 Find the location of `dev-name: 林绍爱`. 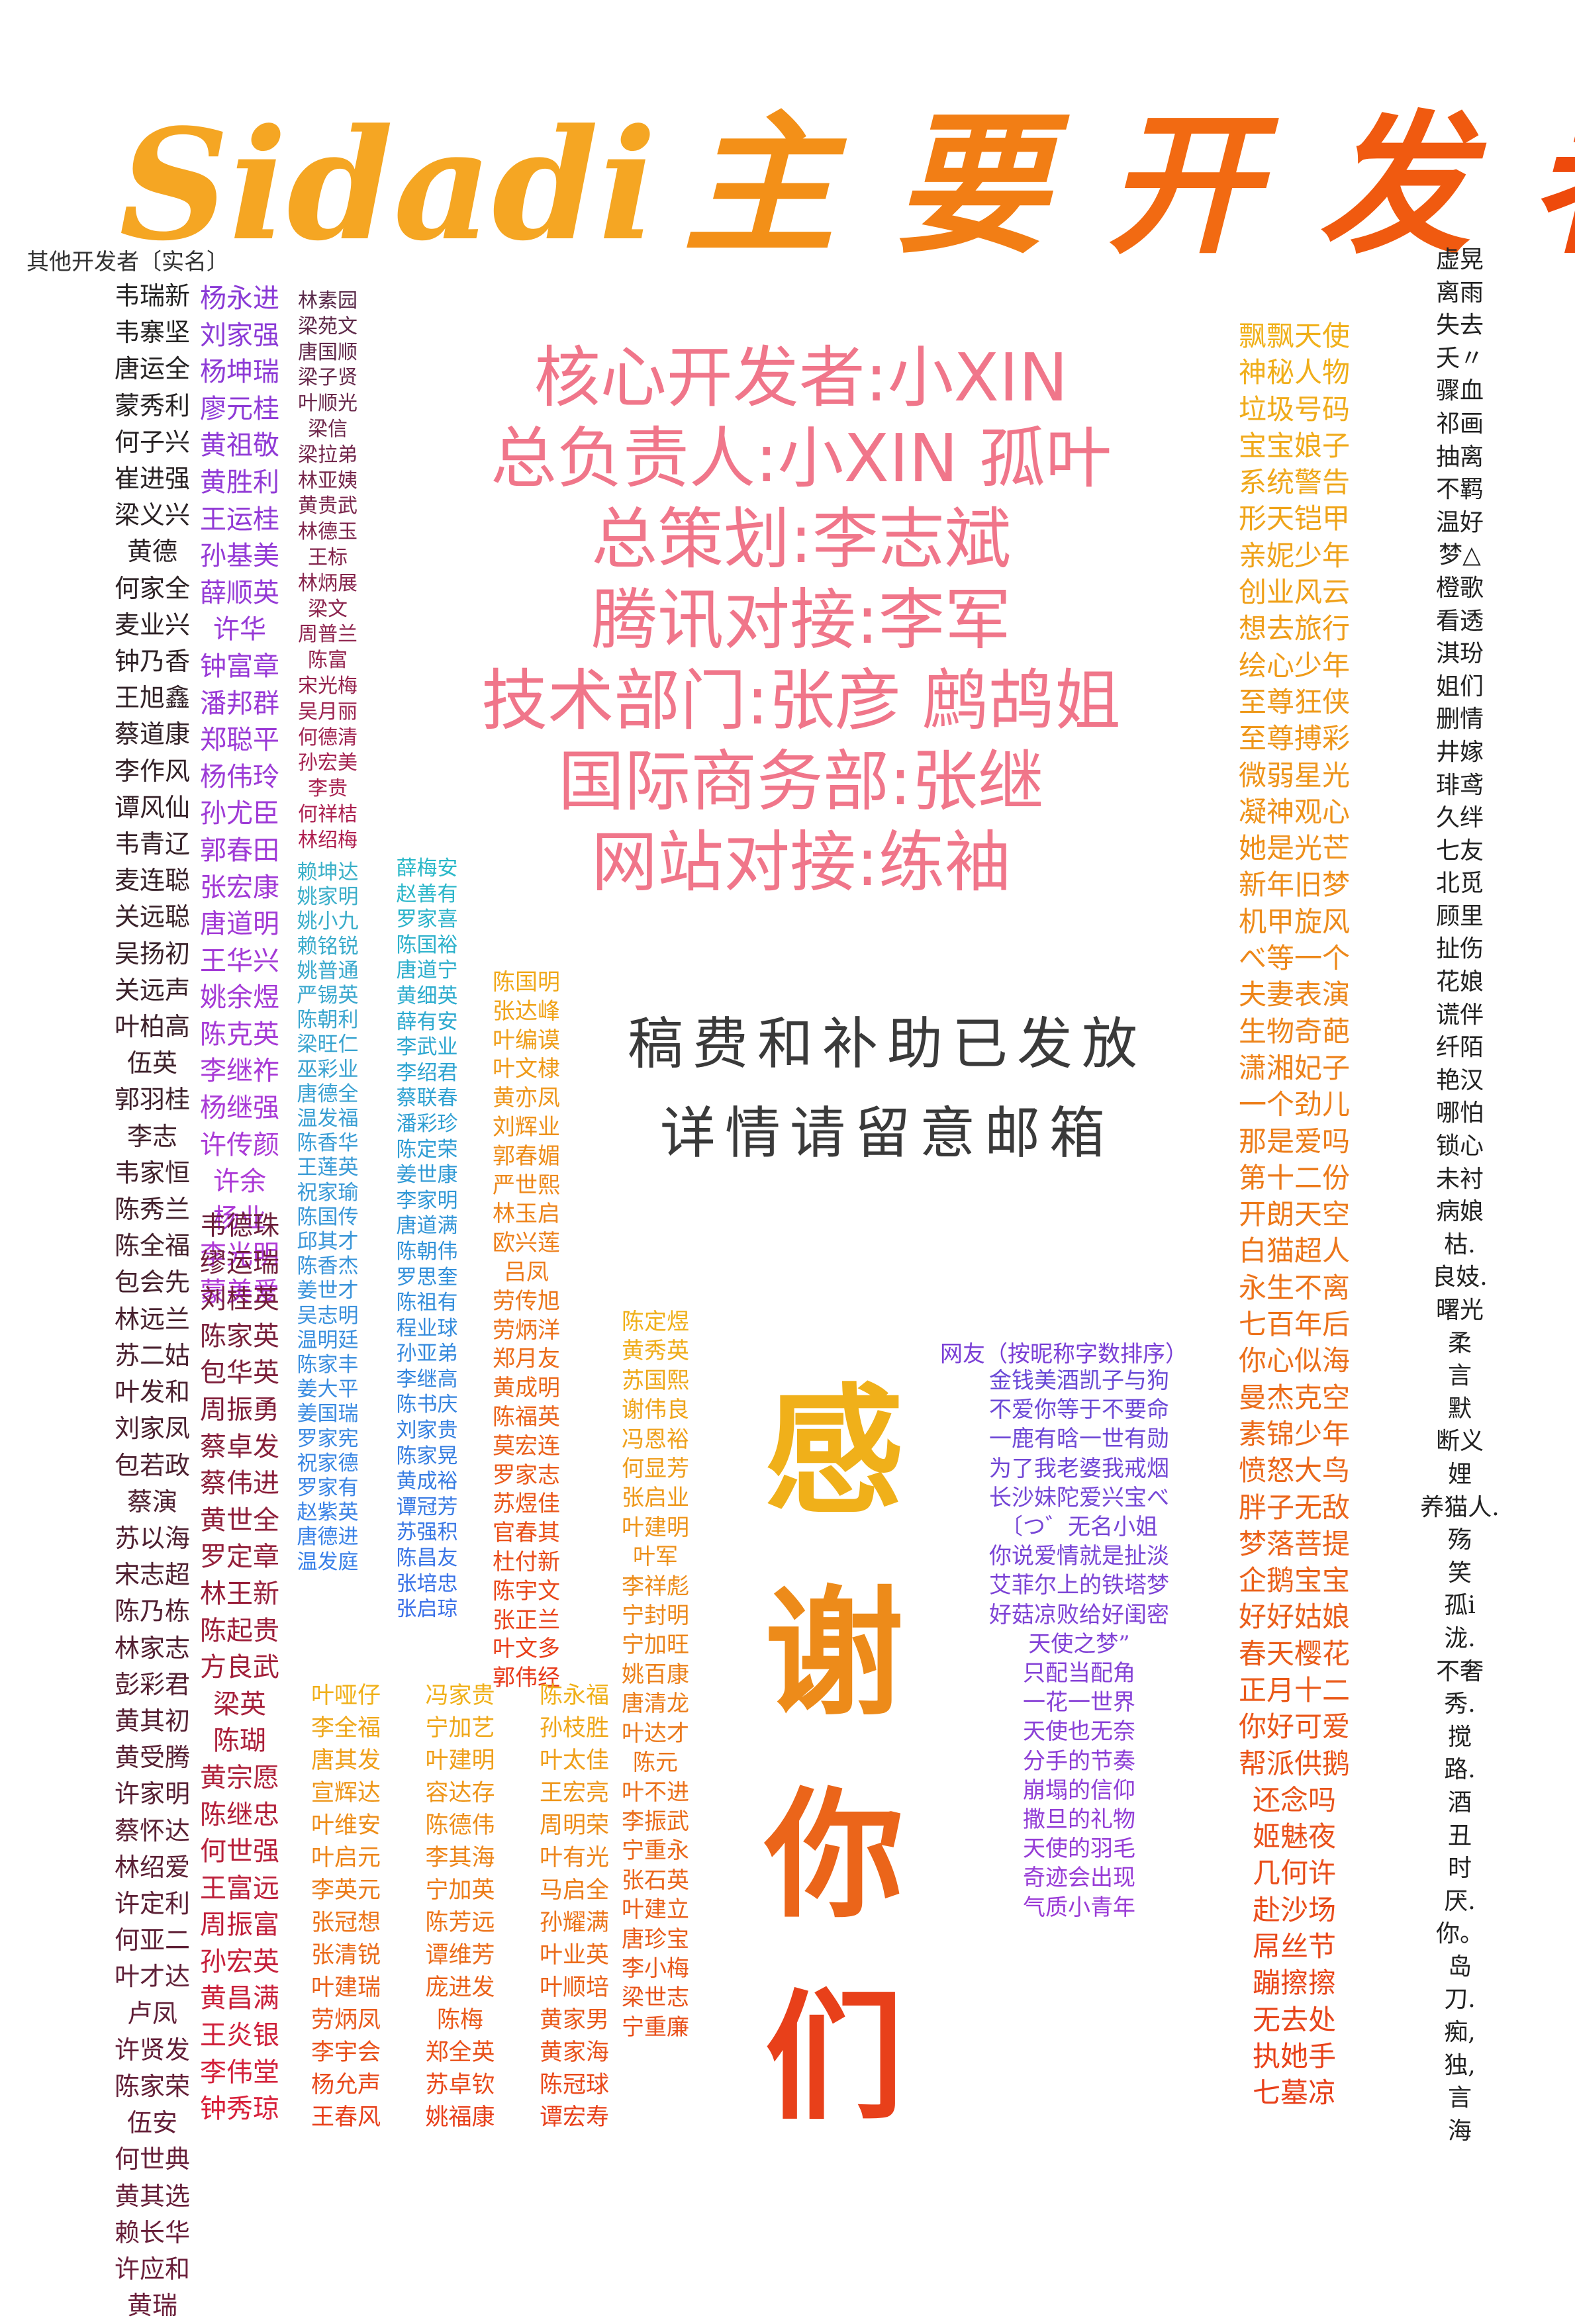

dev-name: 林绍爱 is located at coordinates (152, 1867).